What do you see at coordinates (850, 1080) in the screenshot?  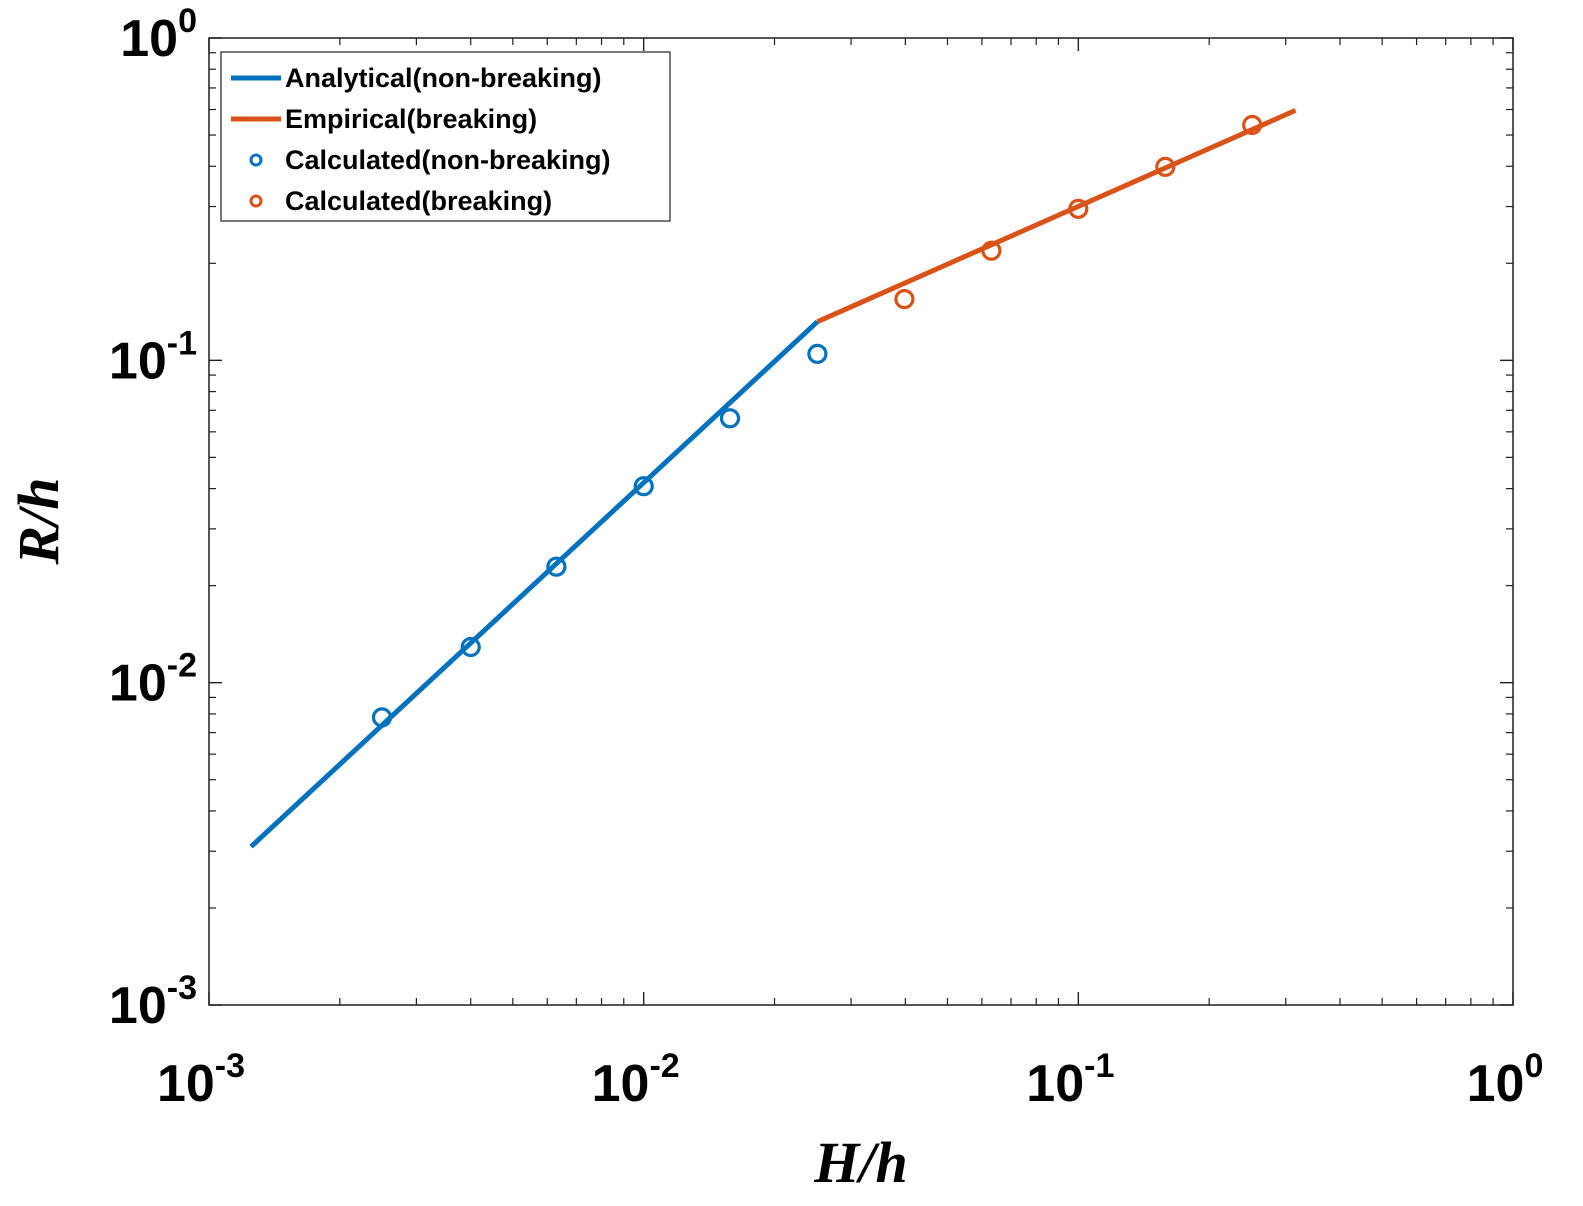 I see `x-tick-labels: 10⁻³ 10⁻² 10⁻¹ 10⁰` at bounding box center [850, 1080].